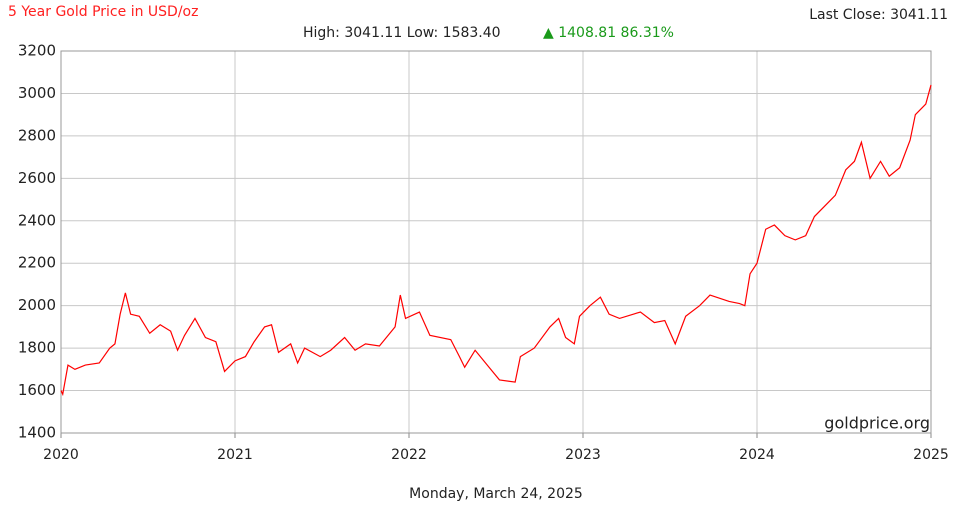 The height and width of the screenshot is (512, 959). Describe the element at coordinates (496, 494) in the screenshot. I see `date: Monday, March 24, 2025` at that location.